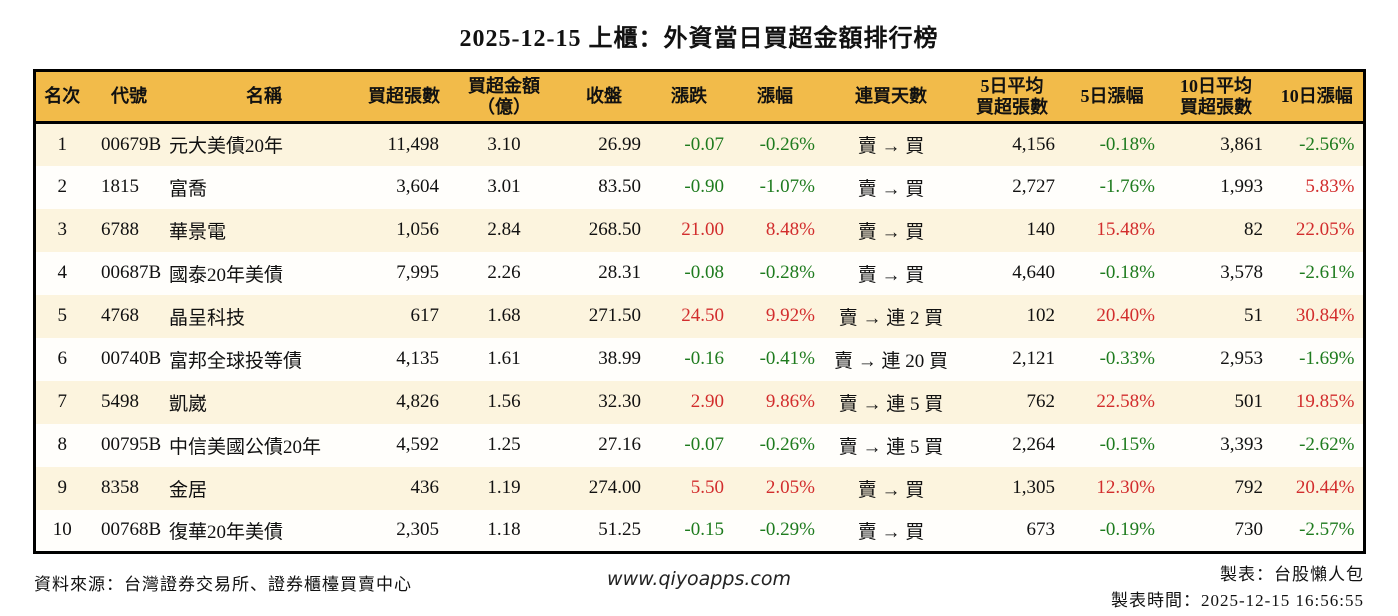  I want to click on cell-change: -0.16, so click(704, 358).